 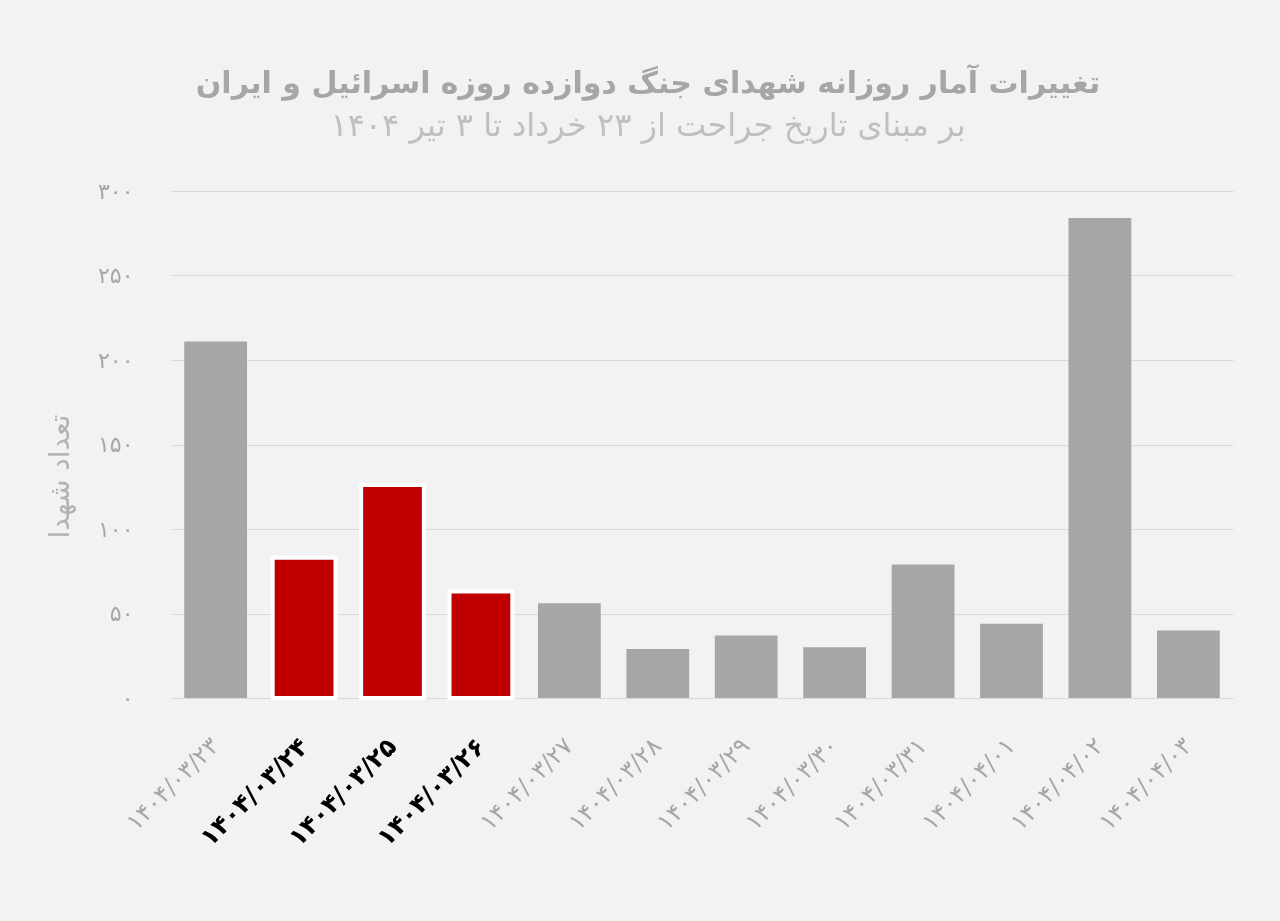 What do you see at coordinates (648, 82) in the screenshot?
I see `chart-title: تغییرات آمار روزانه شهدای جنگ دوازده روزه اسرائیل و ایران` at bounding box center [648, 82].